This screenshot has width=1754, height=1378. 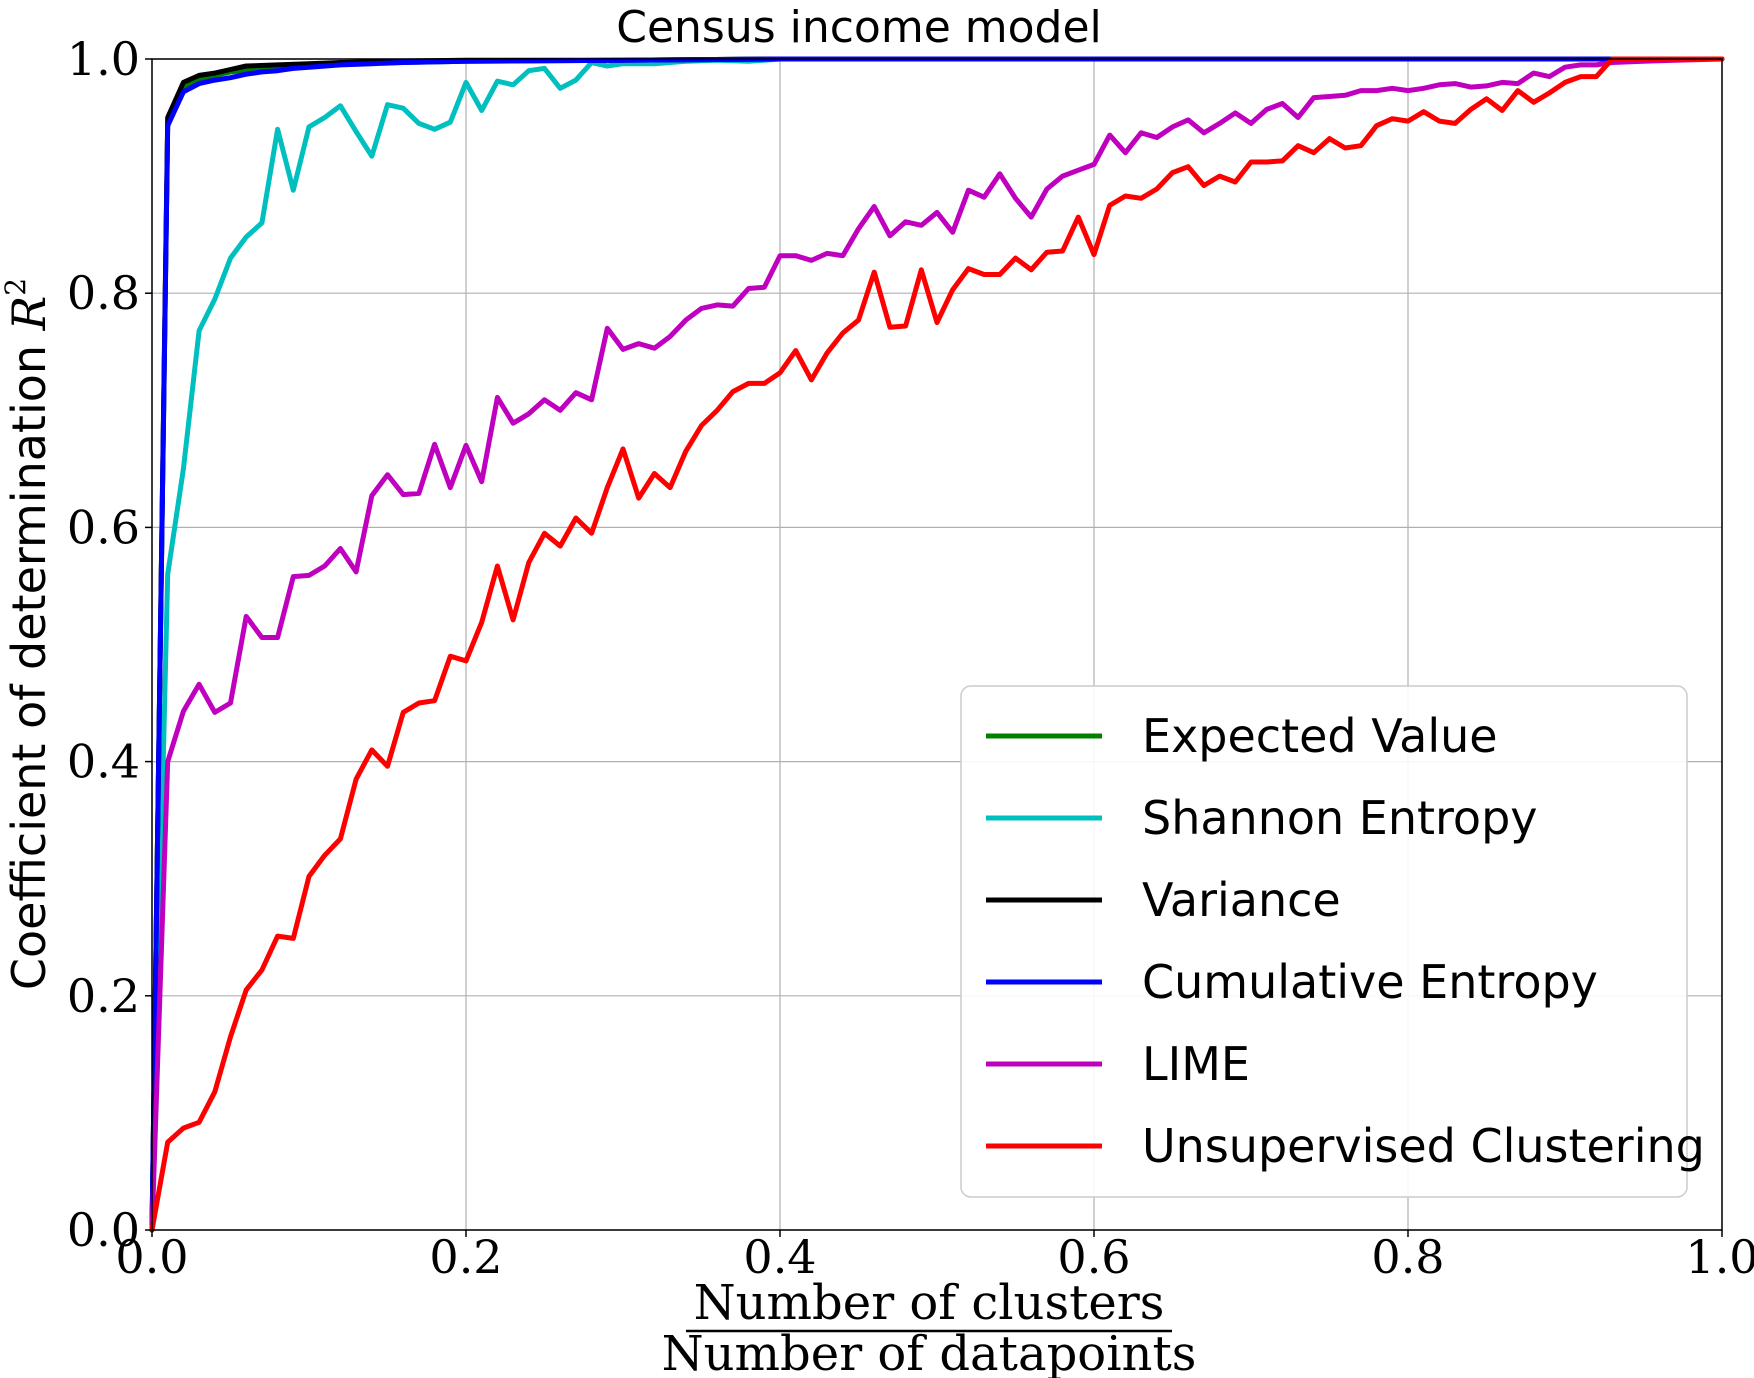 What do you see at coordinates (103, 762) in the screenshot?
I see `y-tick-label-2: 0.4` at bounding box center [103, 762].